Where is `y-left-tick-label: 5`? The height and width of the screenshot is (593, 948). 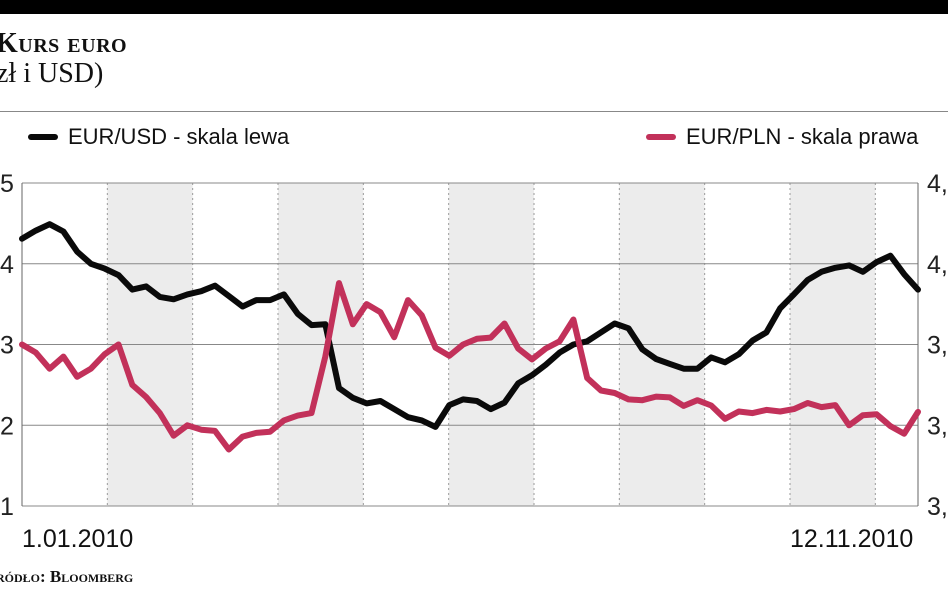 y-left-tick-label: 5 is located at coordinates (7, 184).